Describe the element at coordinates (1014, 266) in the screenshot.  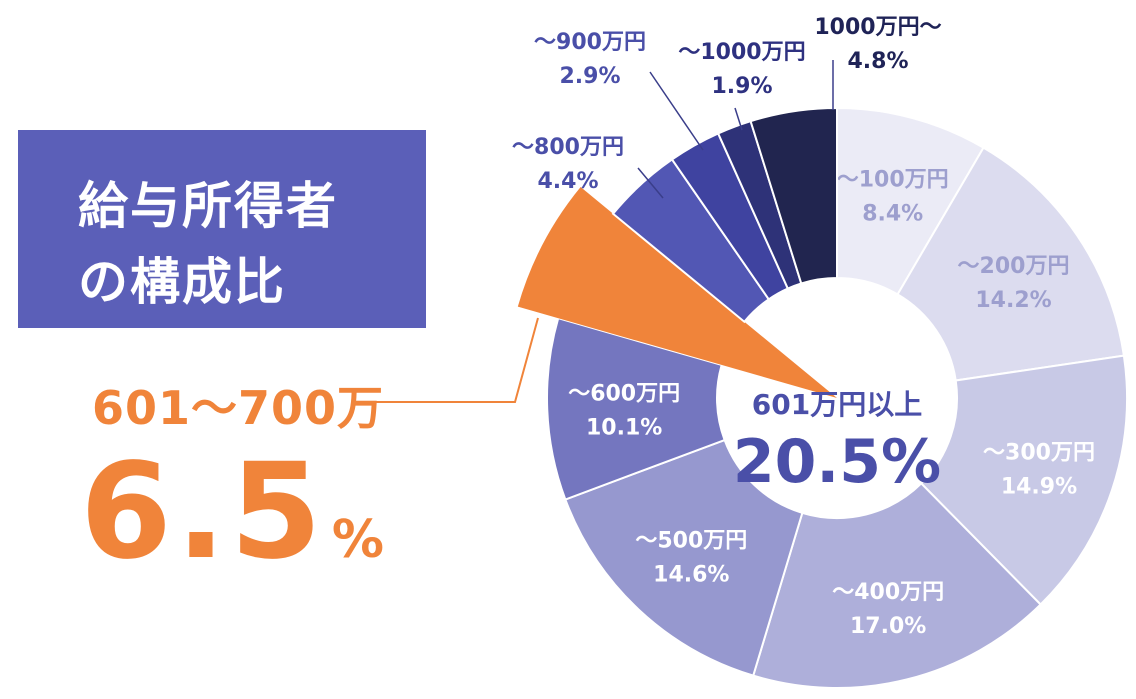
I see `slice-label: ～200万円` at that location.